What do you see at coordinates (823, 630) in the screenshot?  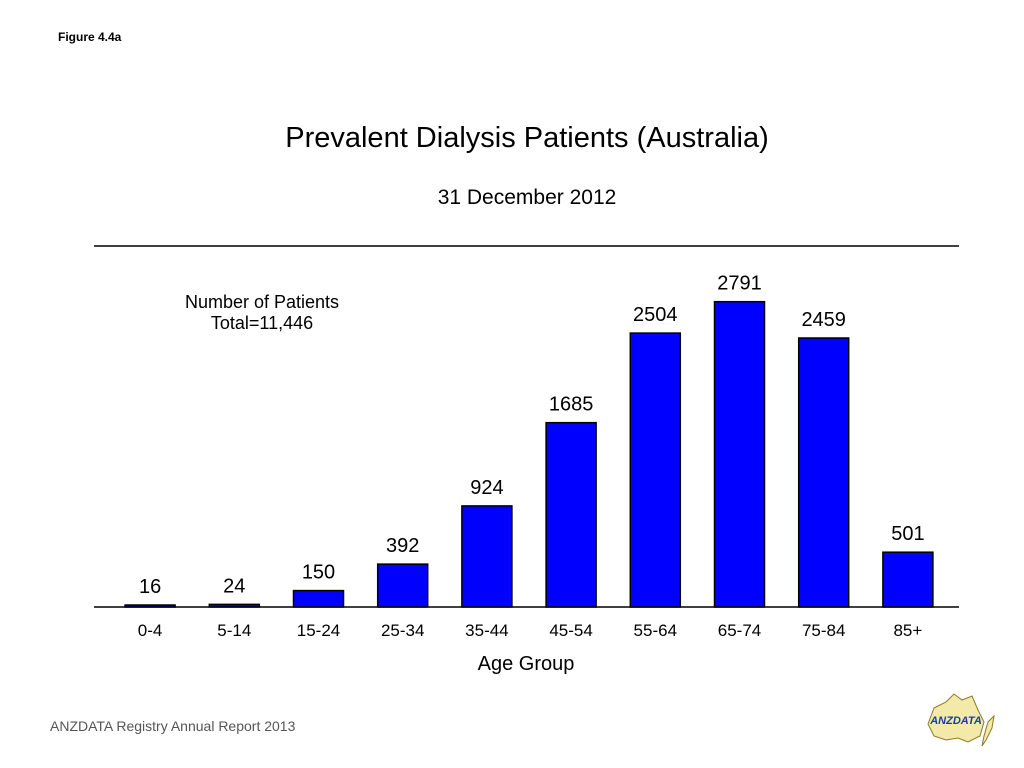 I see `tick-label-75-84: 75-84` at bounding box center [823, 630].